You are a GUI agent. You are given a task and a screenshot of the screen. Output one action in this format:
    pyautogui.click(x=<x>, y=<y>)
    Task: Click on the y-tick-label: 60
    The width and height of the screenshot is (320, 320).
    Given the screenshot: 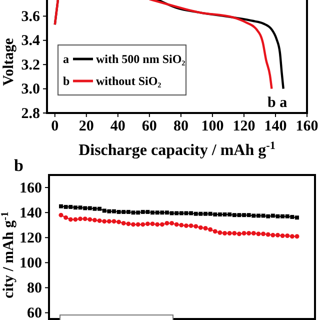 What is the action you would take?
    pyautogui.click(x=34, y=313)
    